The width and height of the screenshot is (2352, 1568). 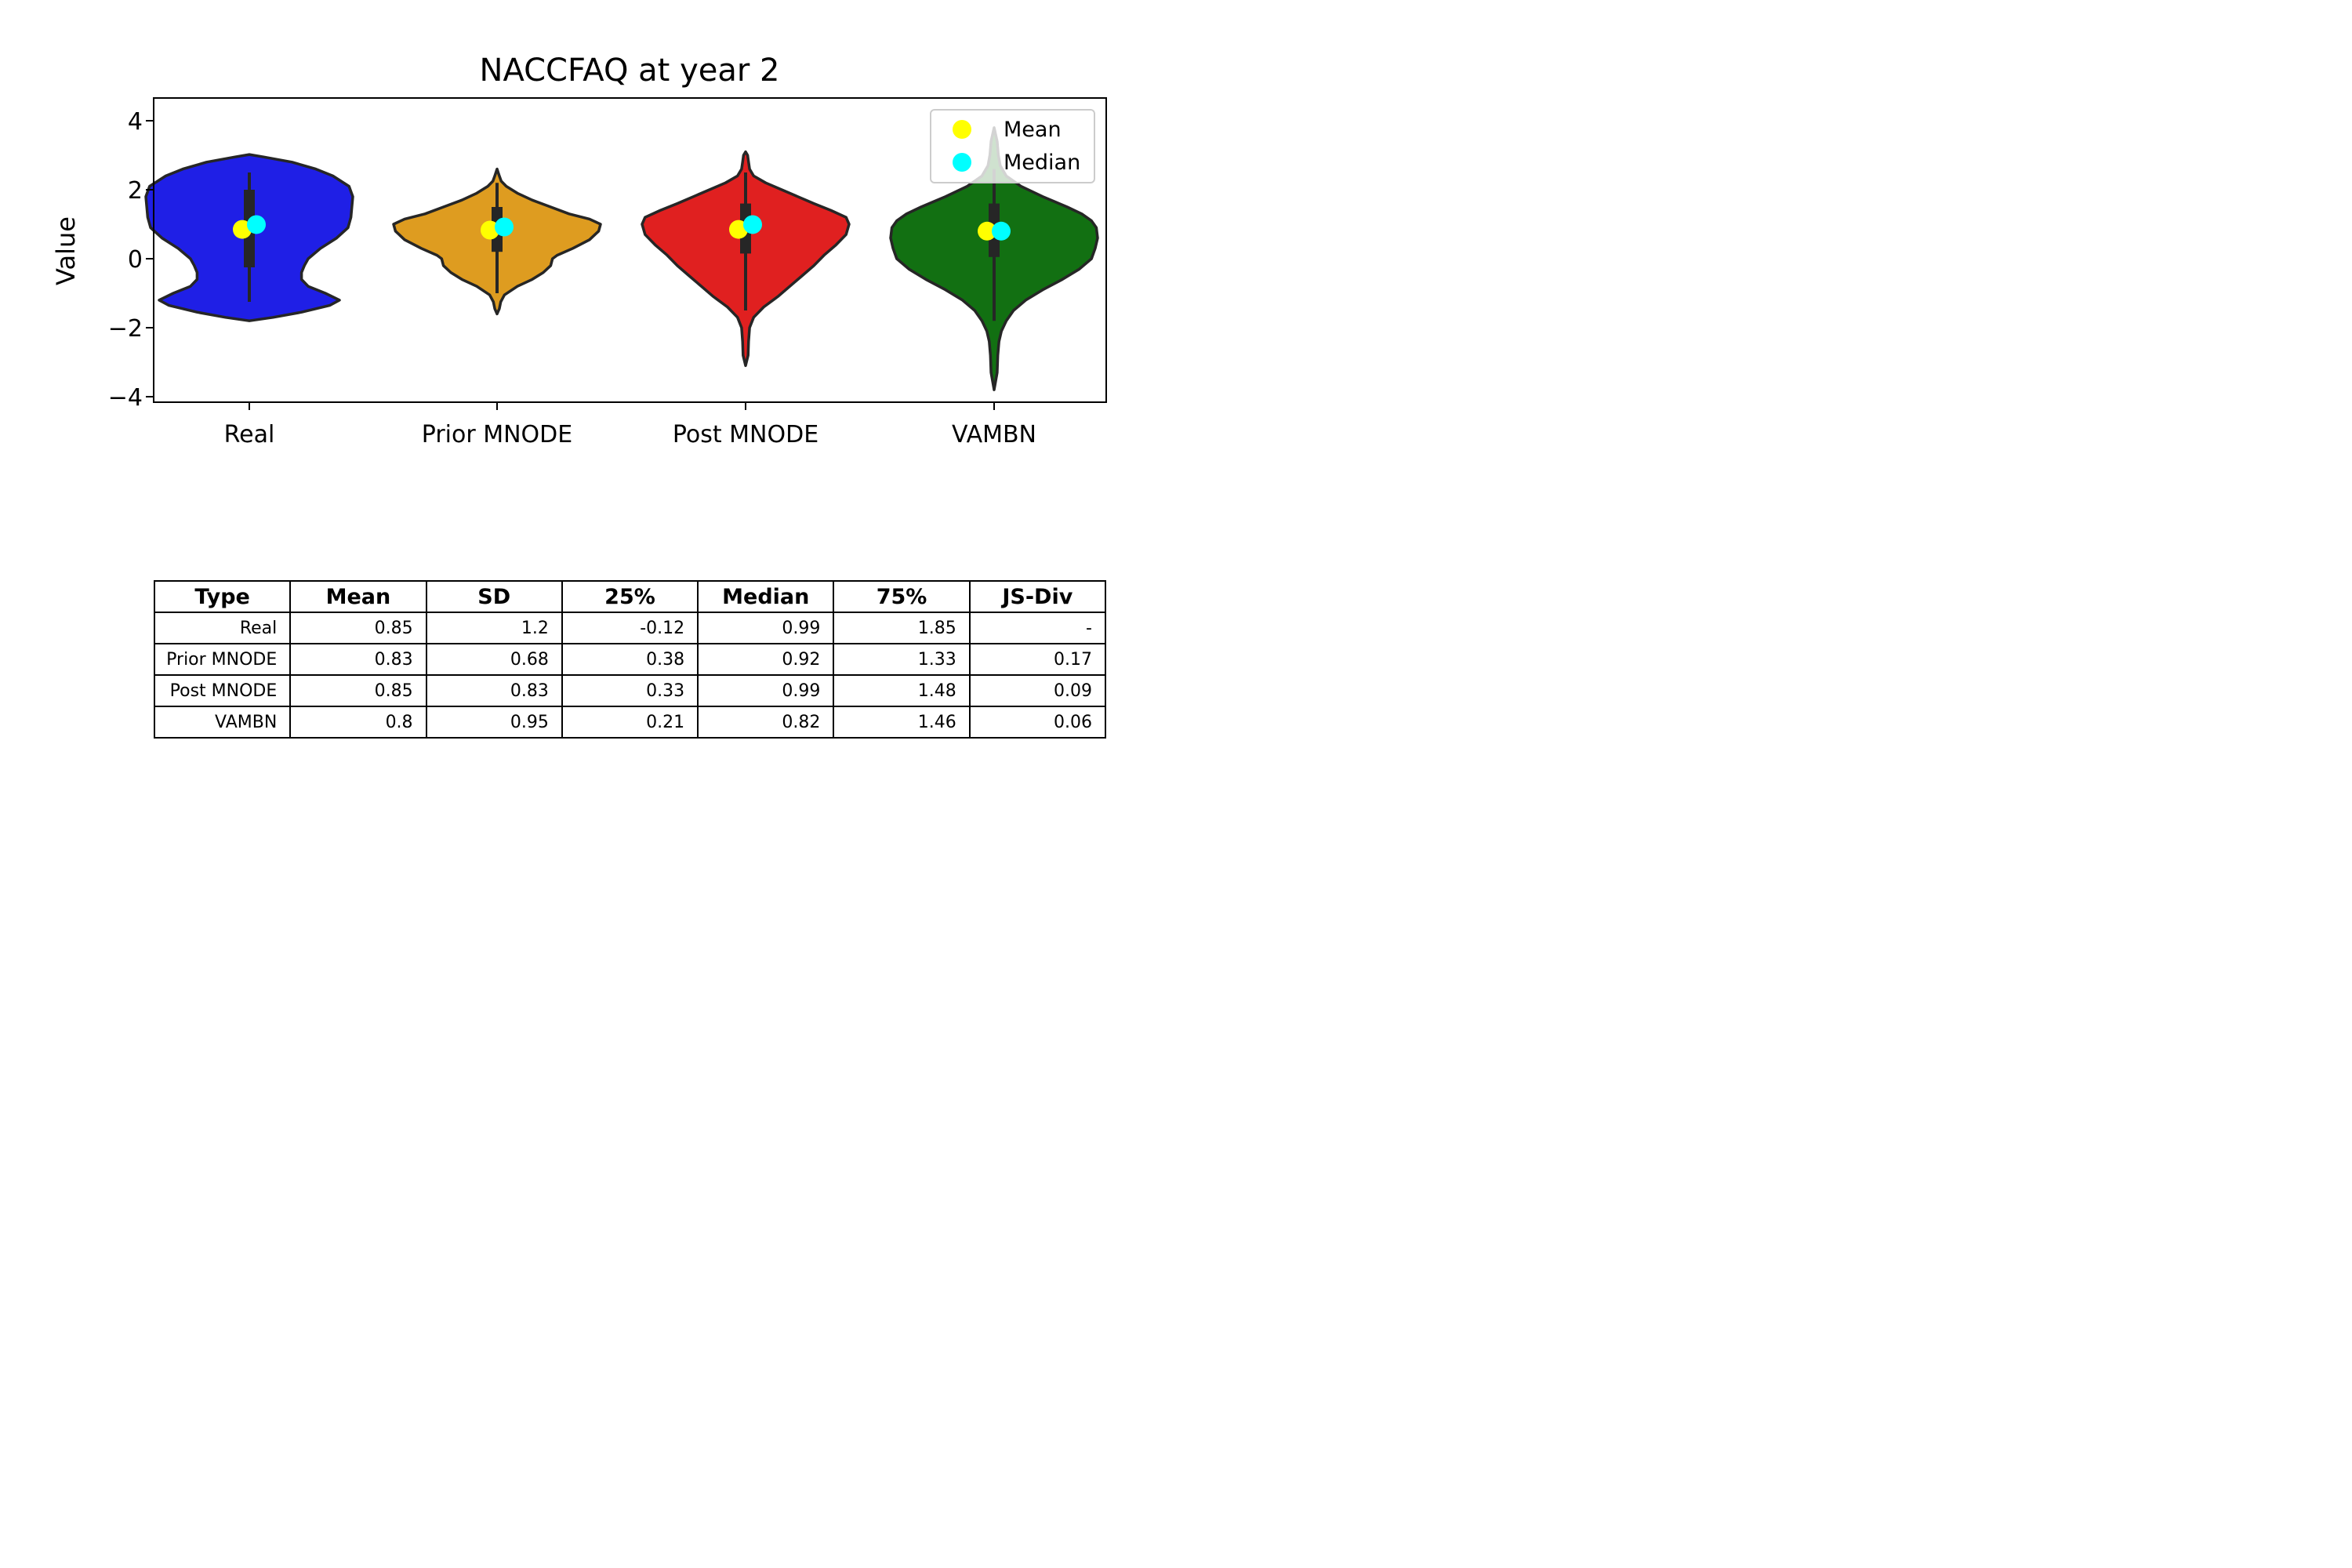 I want to click on legend: Mean Median, so click(x=1012, y=146).